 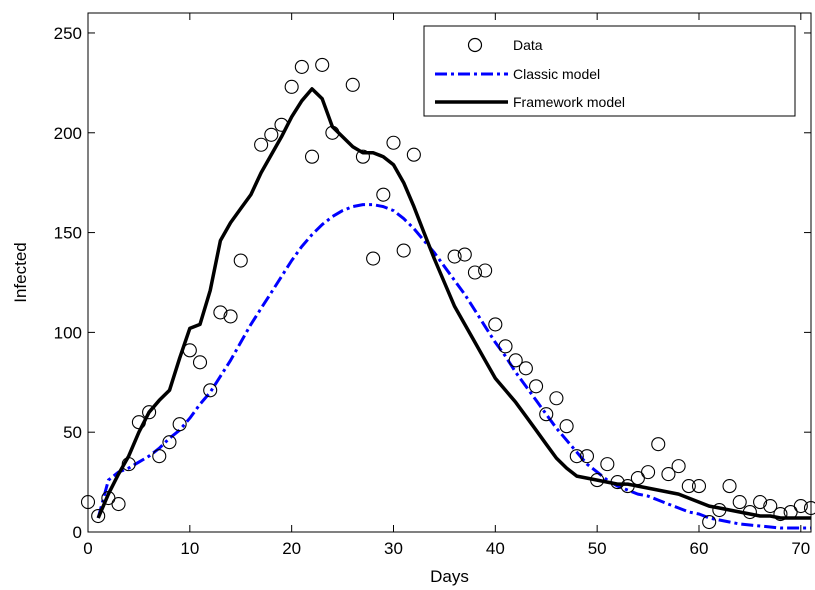 I want to click on y-axis-label: Infected, so click(x=20, y=272).